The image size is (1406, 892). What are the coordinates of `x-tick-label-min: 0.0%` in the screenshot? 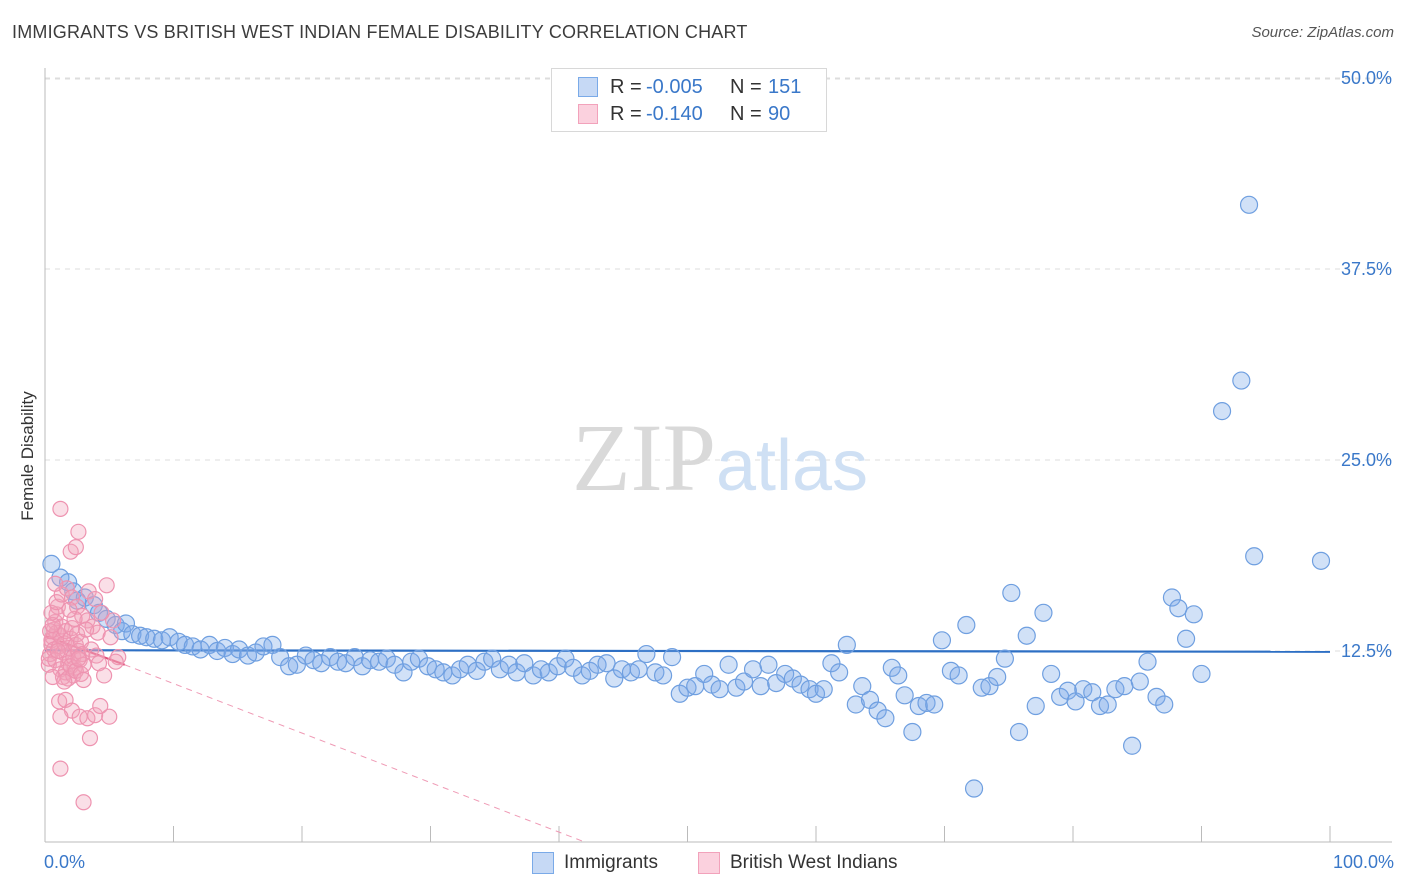 It's located at (65, 862).